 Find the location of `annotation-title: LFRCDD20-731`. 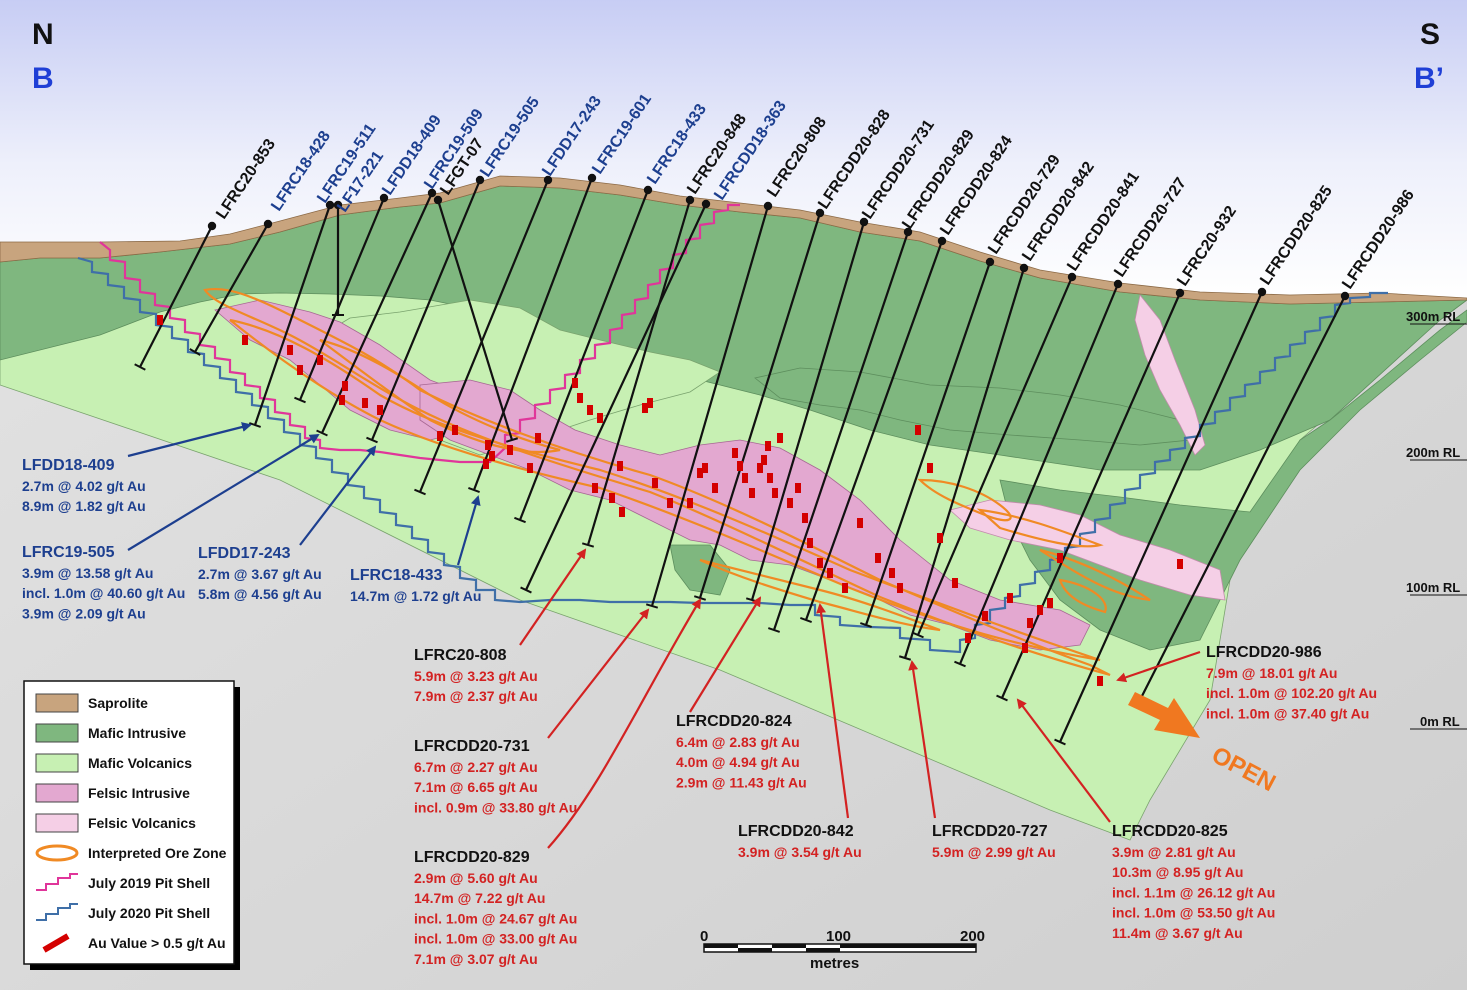

annotation-title: LFRCDD20-731 is located at coordinates (472, 746).